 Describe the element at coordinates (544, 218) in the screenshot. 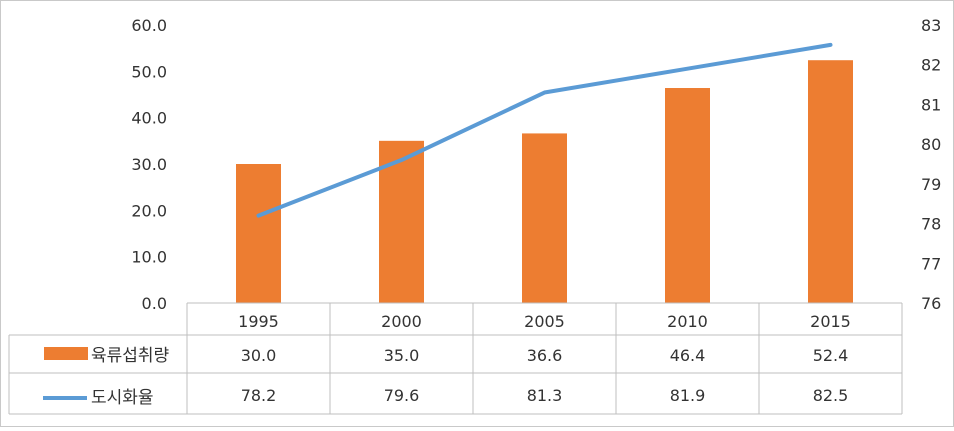

I see `bar-2005` at that location.